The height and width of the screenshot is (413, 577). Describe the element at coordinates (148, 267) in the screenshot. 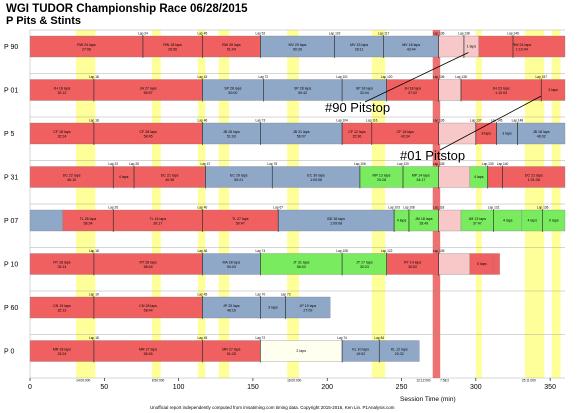

I see `stint-duration: 58:44` at that location.